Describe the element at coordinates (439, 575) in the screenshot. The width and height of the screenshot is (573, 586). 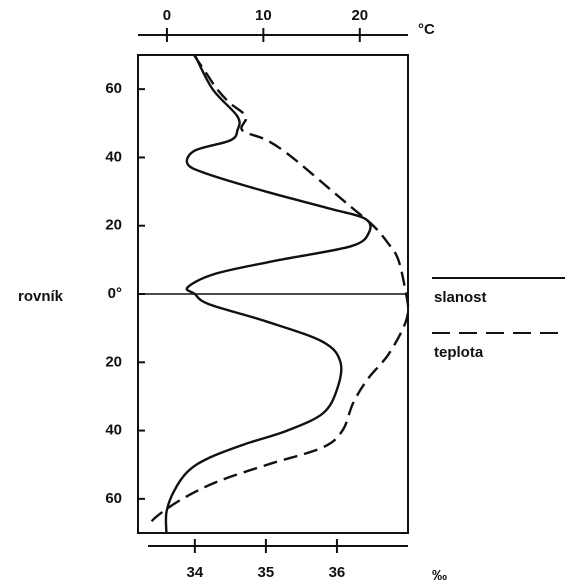
I see `x-axis-label: ‰` at that location.